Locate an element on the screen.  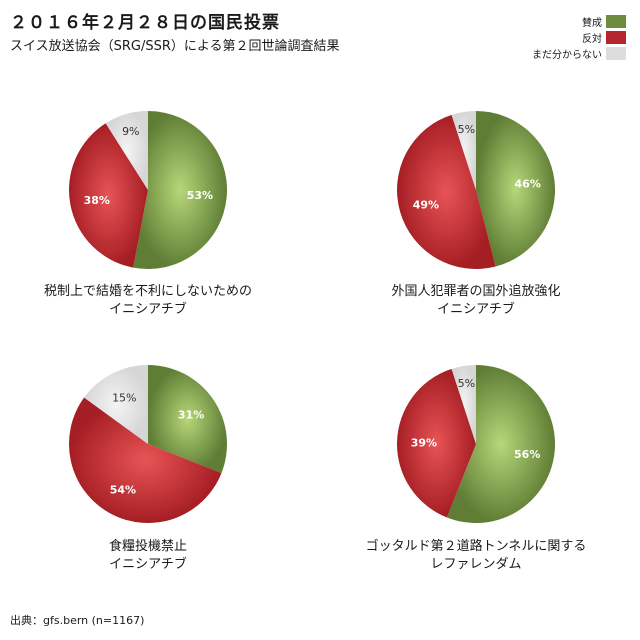
legend: 賛成 反対 まだ分からない is located at coordinates (579, 38).